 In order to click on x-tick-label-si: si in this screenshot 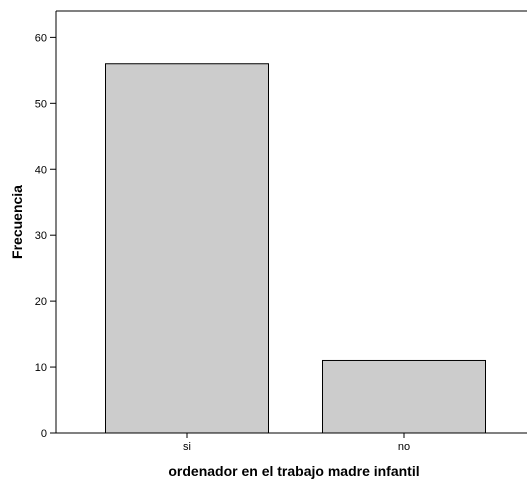, I will do `click(187, 447)`.